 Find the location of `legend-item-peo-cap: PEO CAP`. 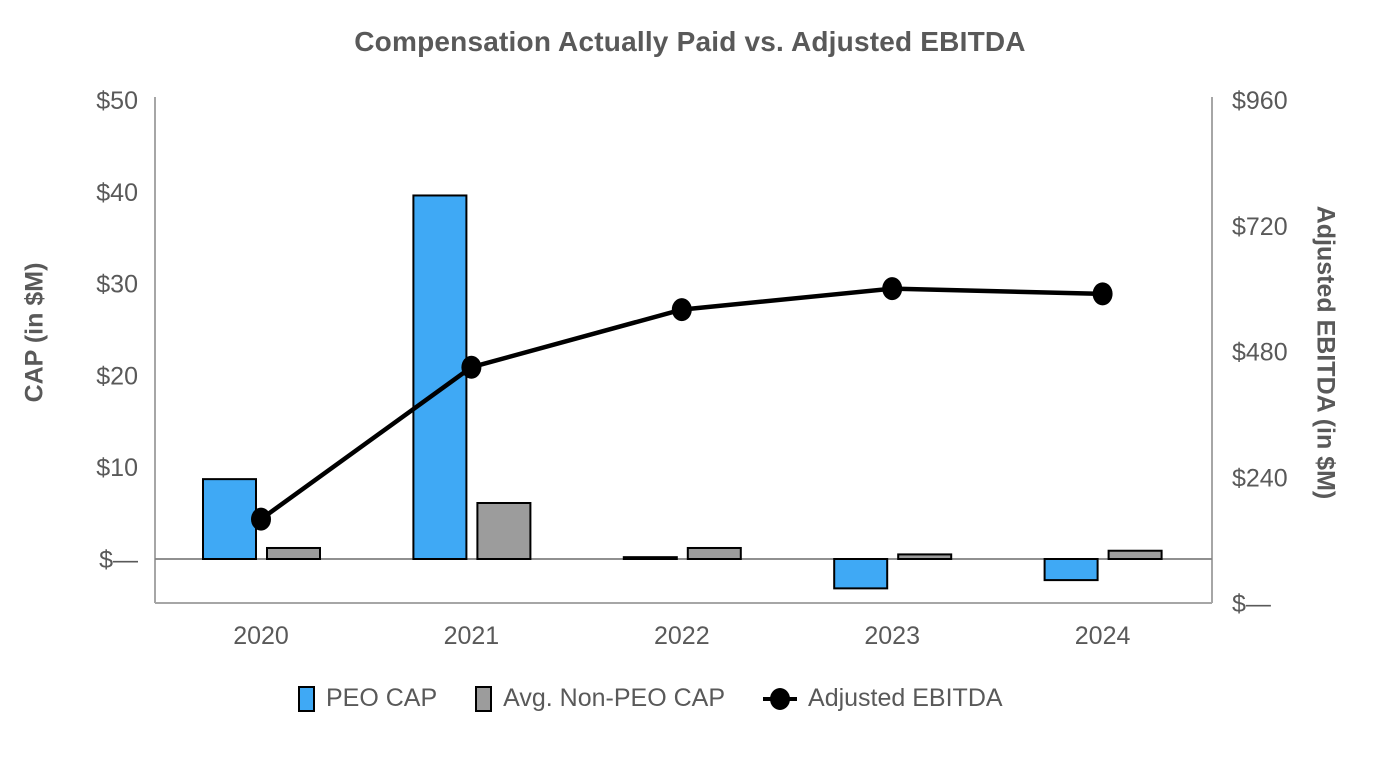

legend-item-peo-cap: PEO CAP is located at coordinates (367, 698).